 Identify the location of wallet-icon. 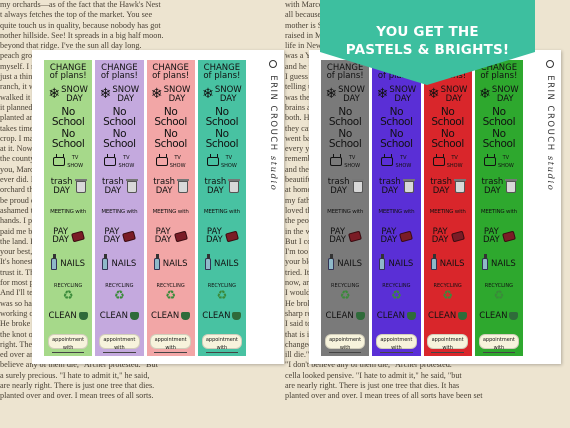
(78, 236).